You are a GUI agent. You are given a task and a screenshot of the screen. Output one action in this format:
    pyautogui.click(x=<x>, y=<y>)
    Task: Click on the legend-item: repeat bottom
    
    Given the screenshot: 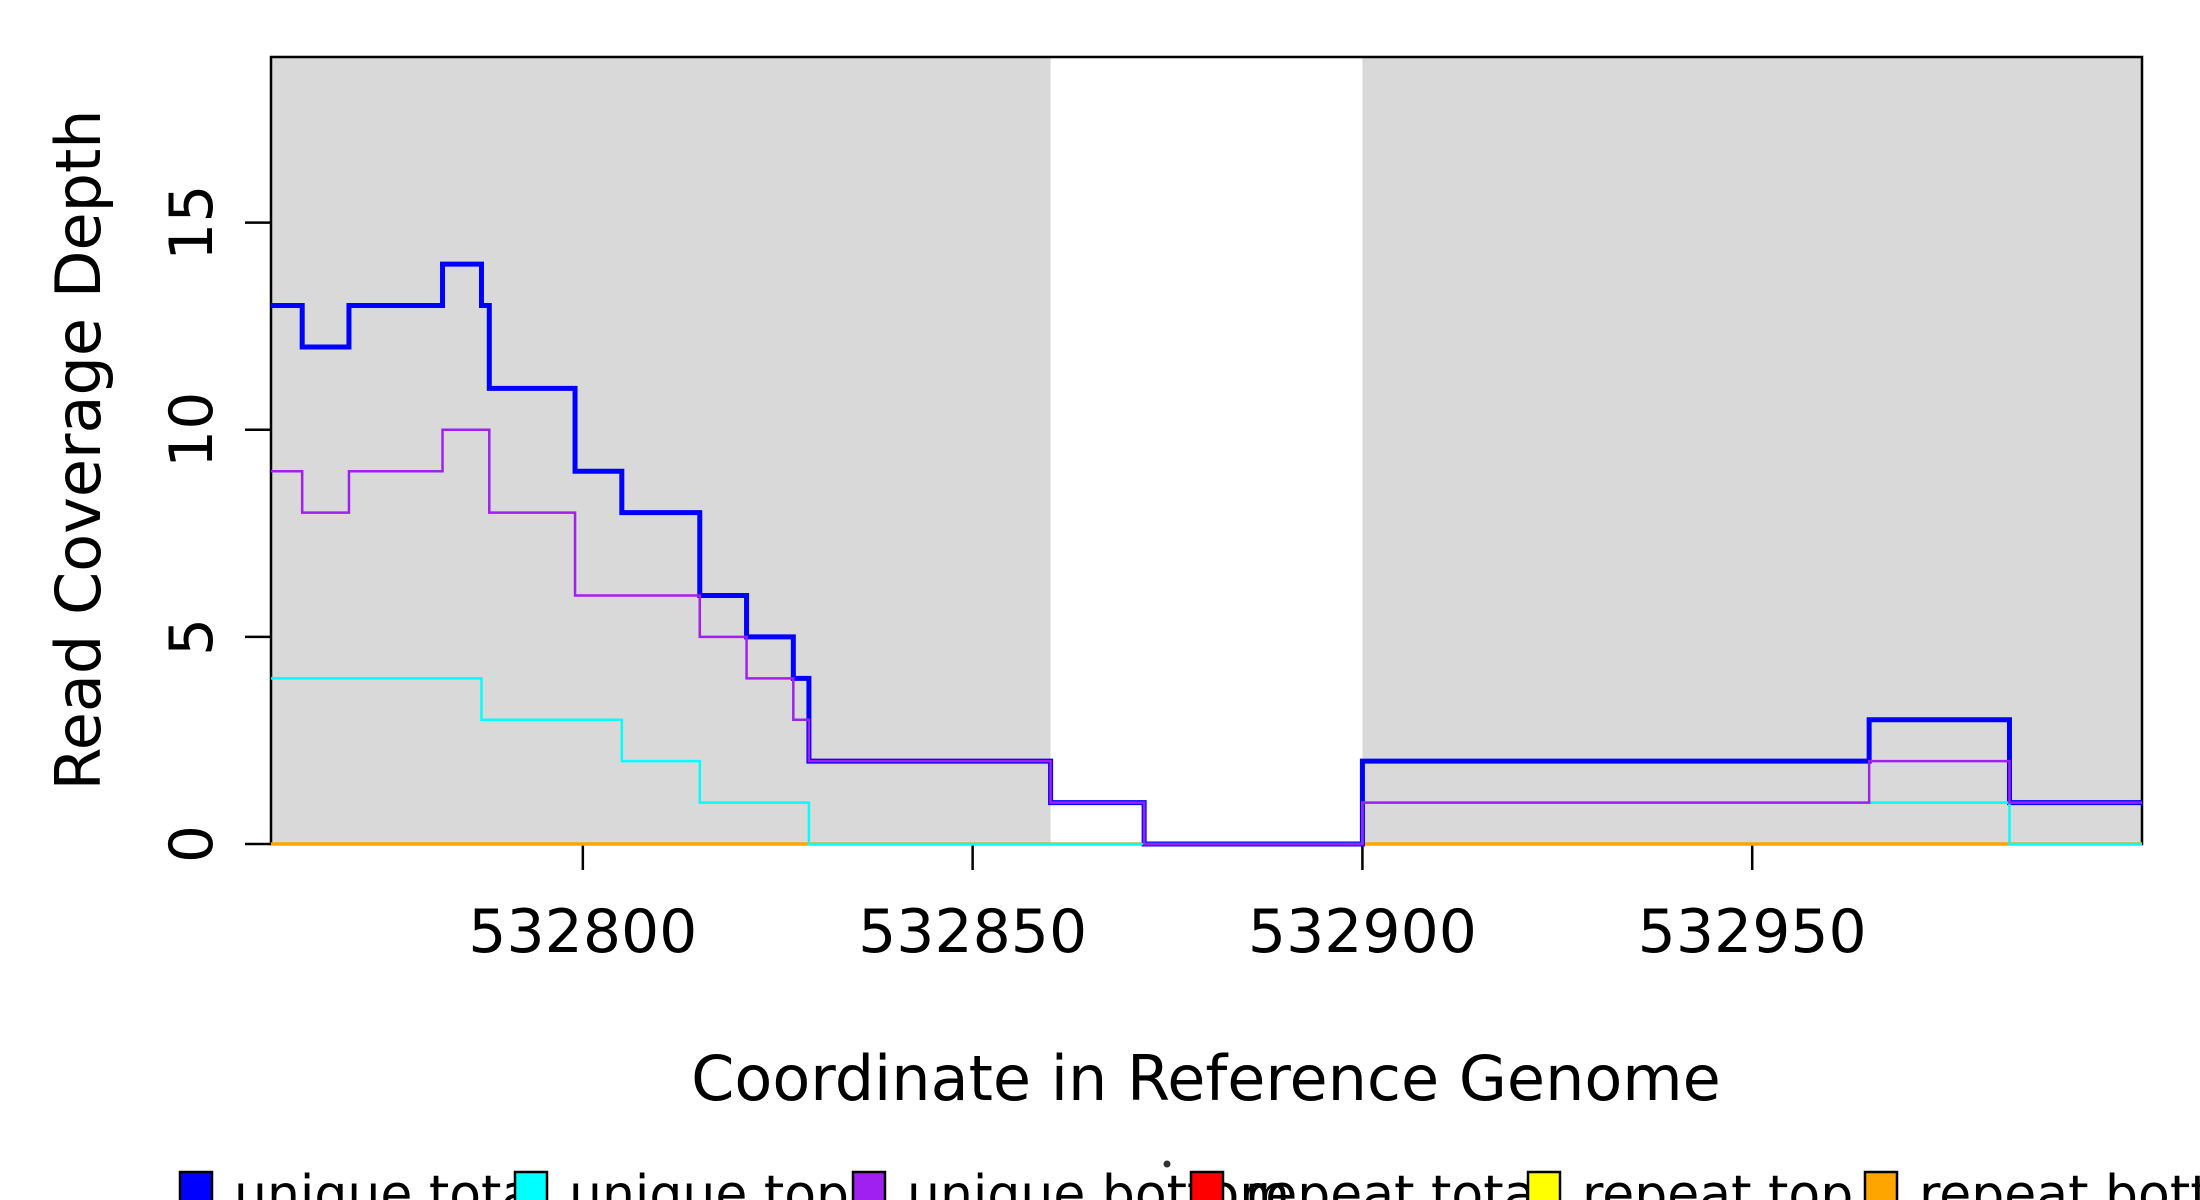 What is the action you would take?
    pyautogui.click(x=2031, y=1182)
    